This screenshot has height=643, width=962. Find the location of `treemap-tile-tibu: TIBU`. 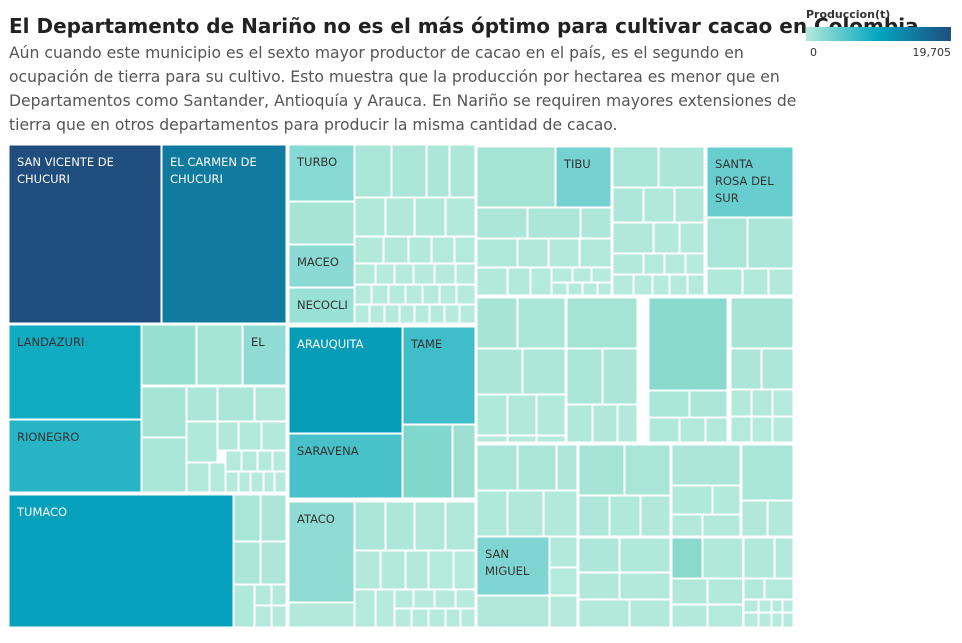

treemap-tile-tibu: TIBU is located at coordinates (583, 177).